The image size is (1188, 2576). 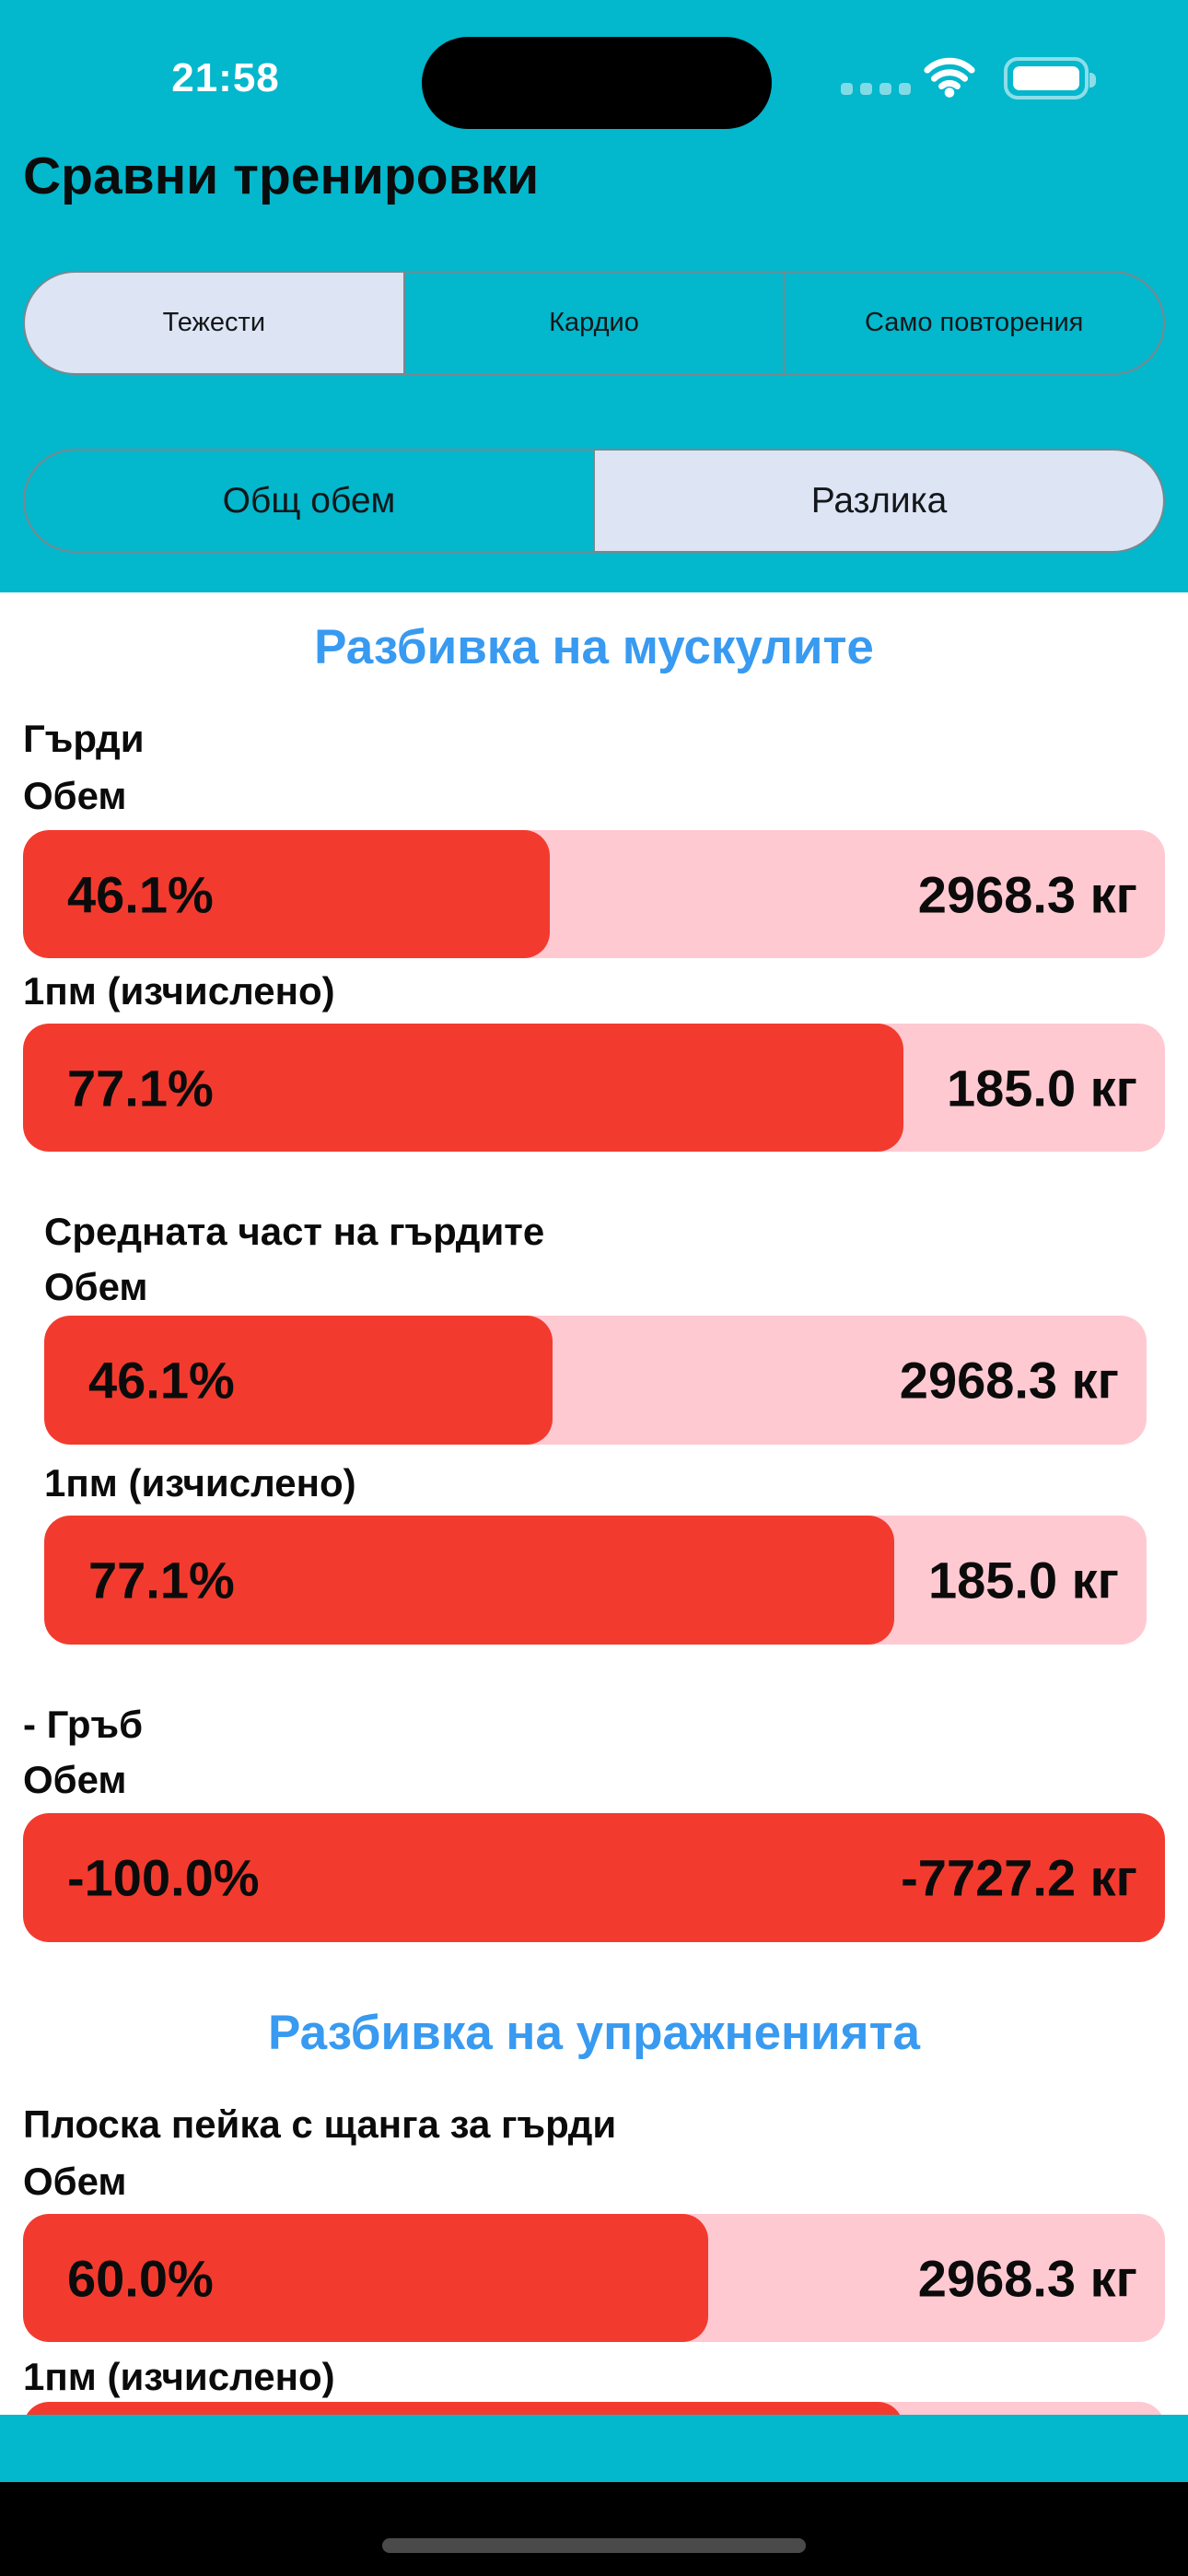 I want to click on segment-reps-only: Само повторения, so click(x=973, y=323).